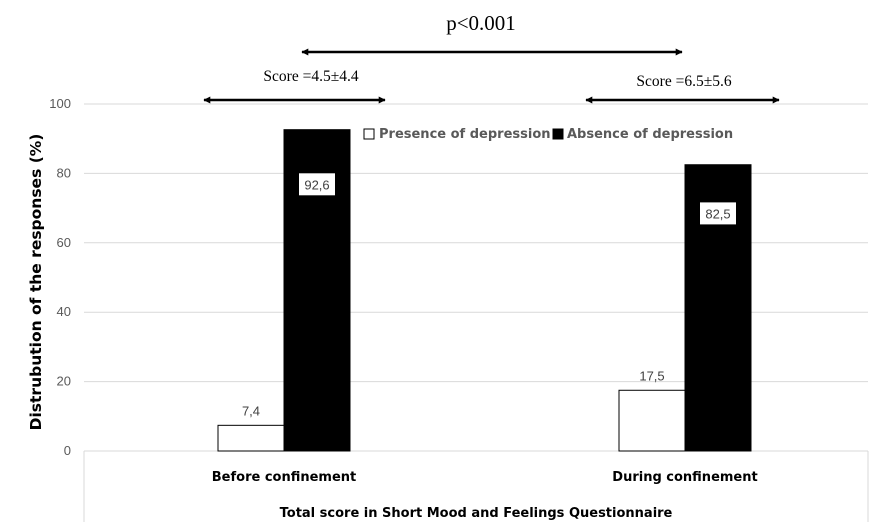 The height and width of the screenshot is (522, 872). What do you see at coordinates (465, 134) in the screenshot?
I see `legend-label-presence: Presence of depression` at bounding box center [465, 134].